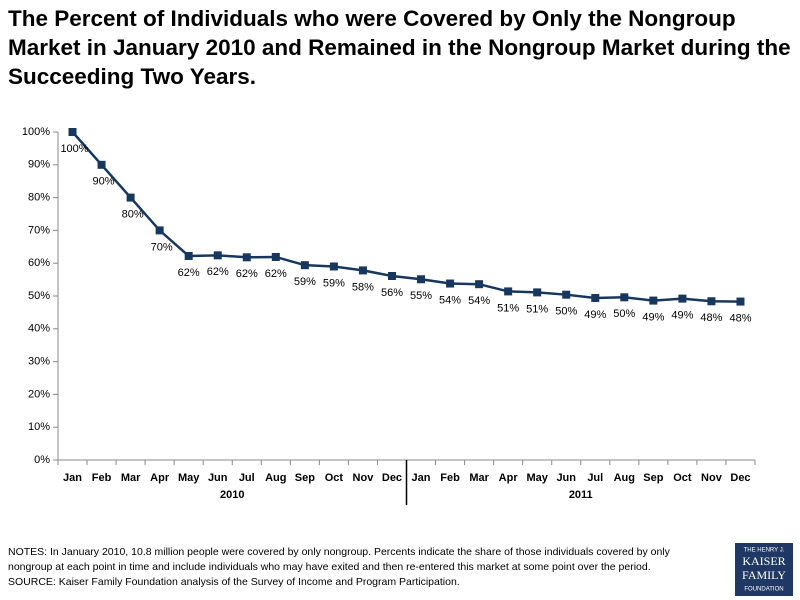  Describe the element at coordinates (39, 362) in the screenshot. I see `y-tick-label: 30%` at that location.